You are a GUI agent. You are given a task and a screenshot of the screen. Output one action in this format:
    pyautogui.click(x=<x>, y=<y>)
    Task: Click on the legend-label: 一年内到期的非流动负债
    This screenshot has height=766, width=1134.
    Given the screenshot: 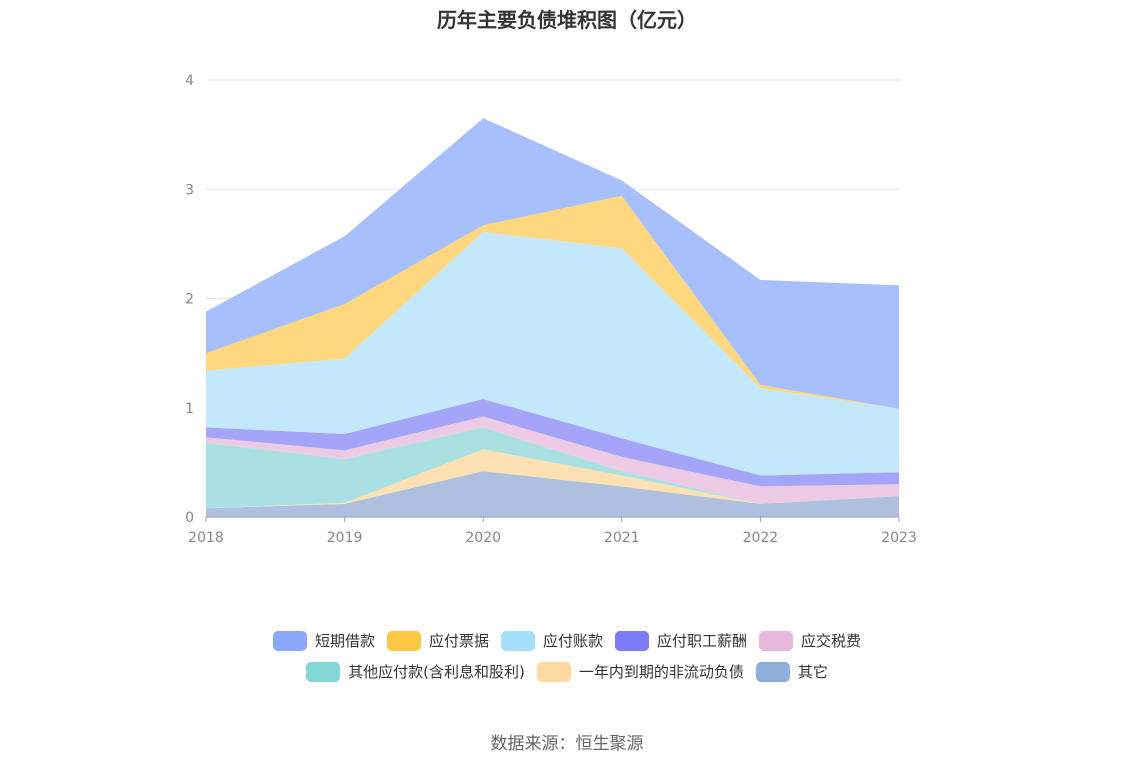 What is the action you would take?
    pyautogui.click(x=661, y=672)
    